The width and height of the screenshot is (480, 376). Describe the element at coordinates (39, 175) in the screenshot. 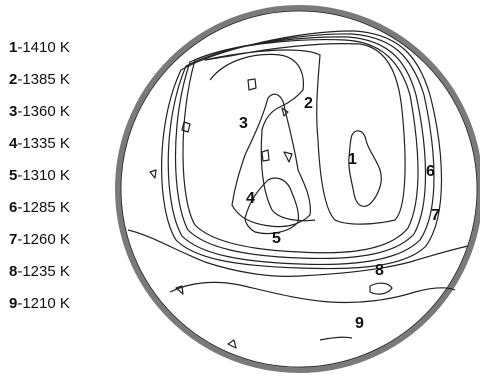

I see `legend-item-5: 5-1310 K` at that location.